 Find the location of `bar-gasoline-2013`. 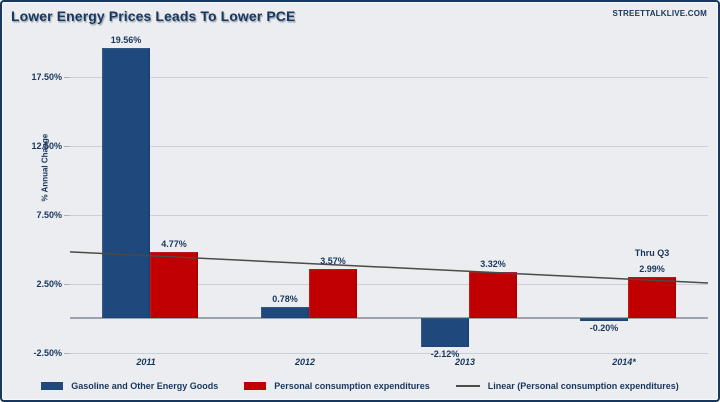

bar-gasoline-2013 is located at coordinates (445, 332).